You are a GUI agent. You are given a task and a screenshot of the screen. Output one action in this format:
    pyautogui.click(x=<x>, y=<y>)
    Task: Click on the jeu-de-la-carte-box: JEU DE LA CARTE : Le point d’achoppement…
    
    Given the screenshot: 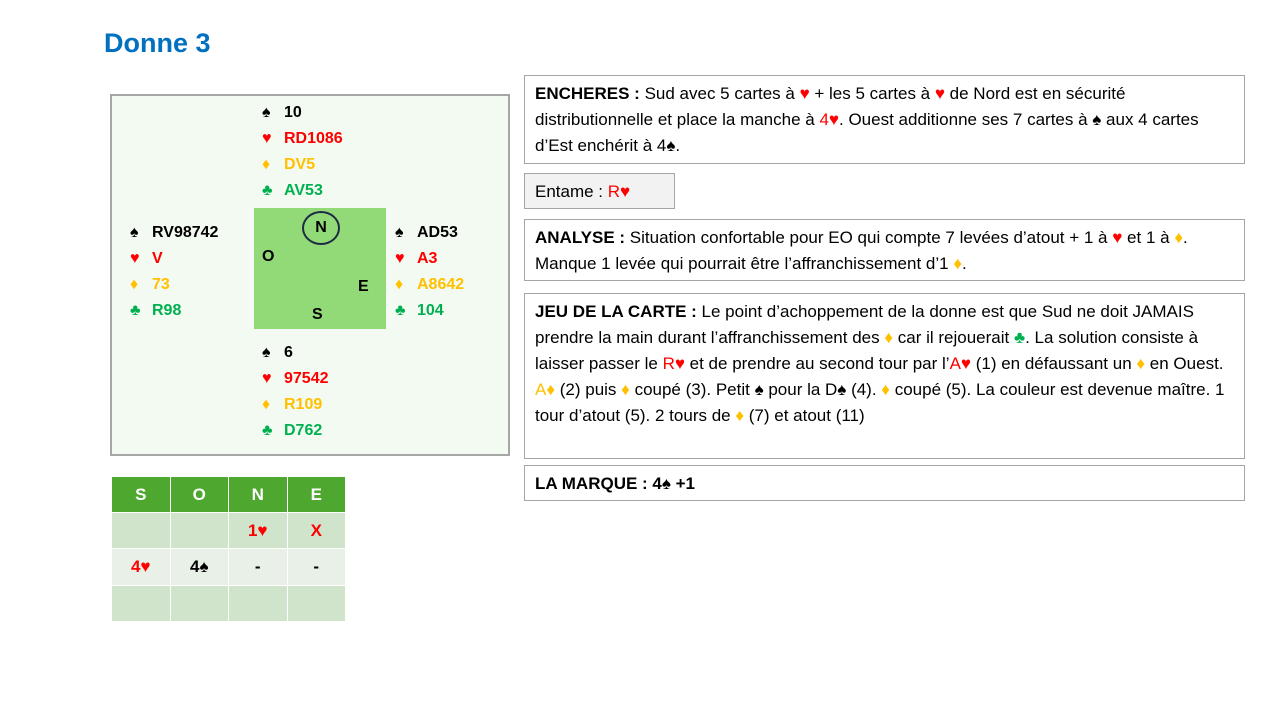 What is the action you would take?
    pyautogui.click(x=884, y=376)
    